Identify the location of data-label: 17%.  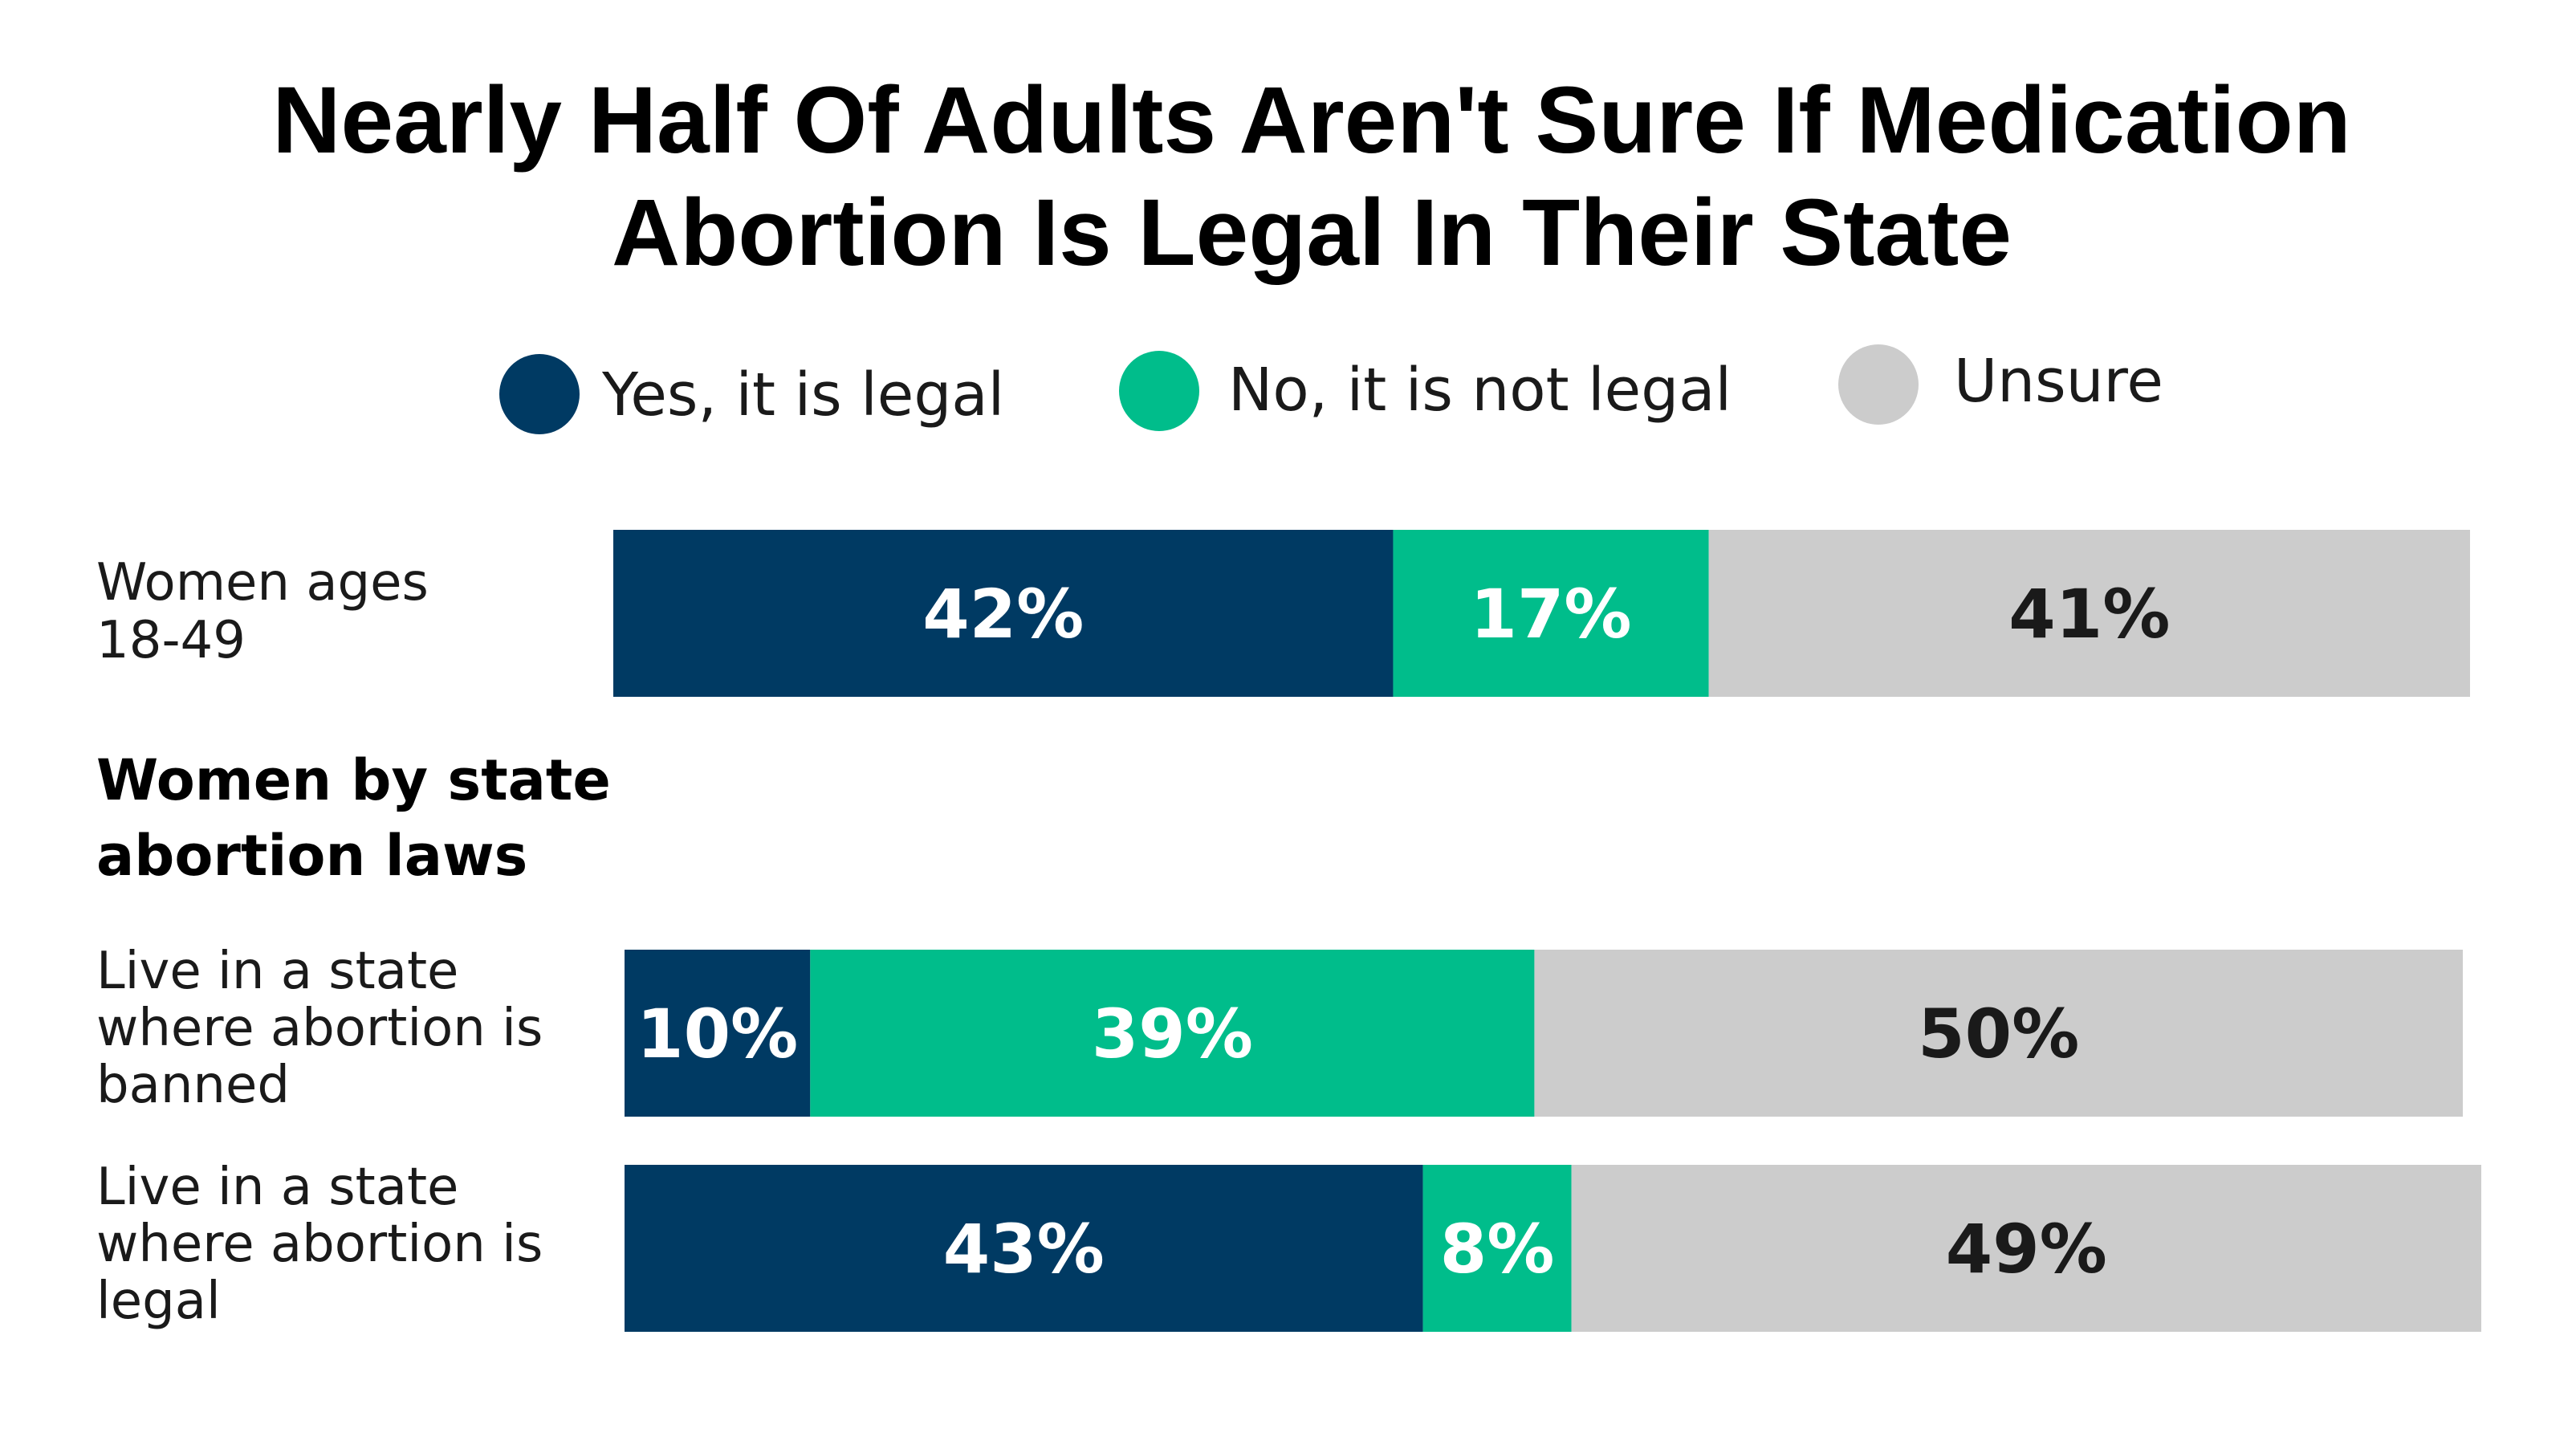
(1552, 614).